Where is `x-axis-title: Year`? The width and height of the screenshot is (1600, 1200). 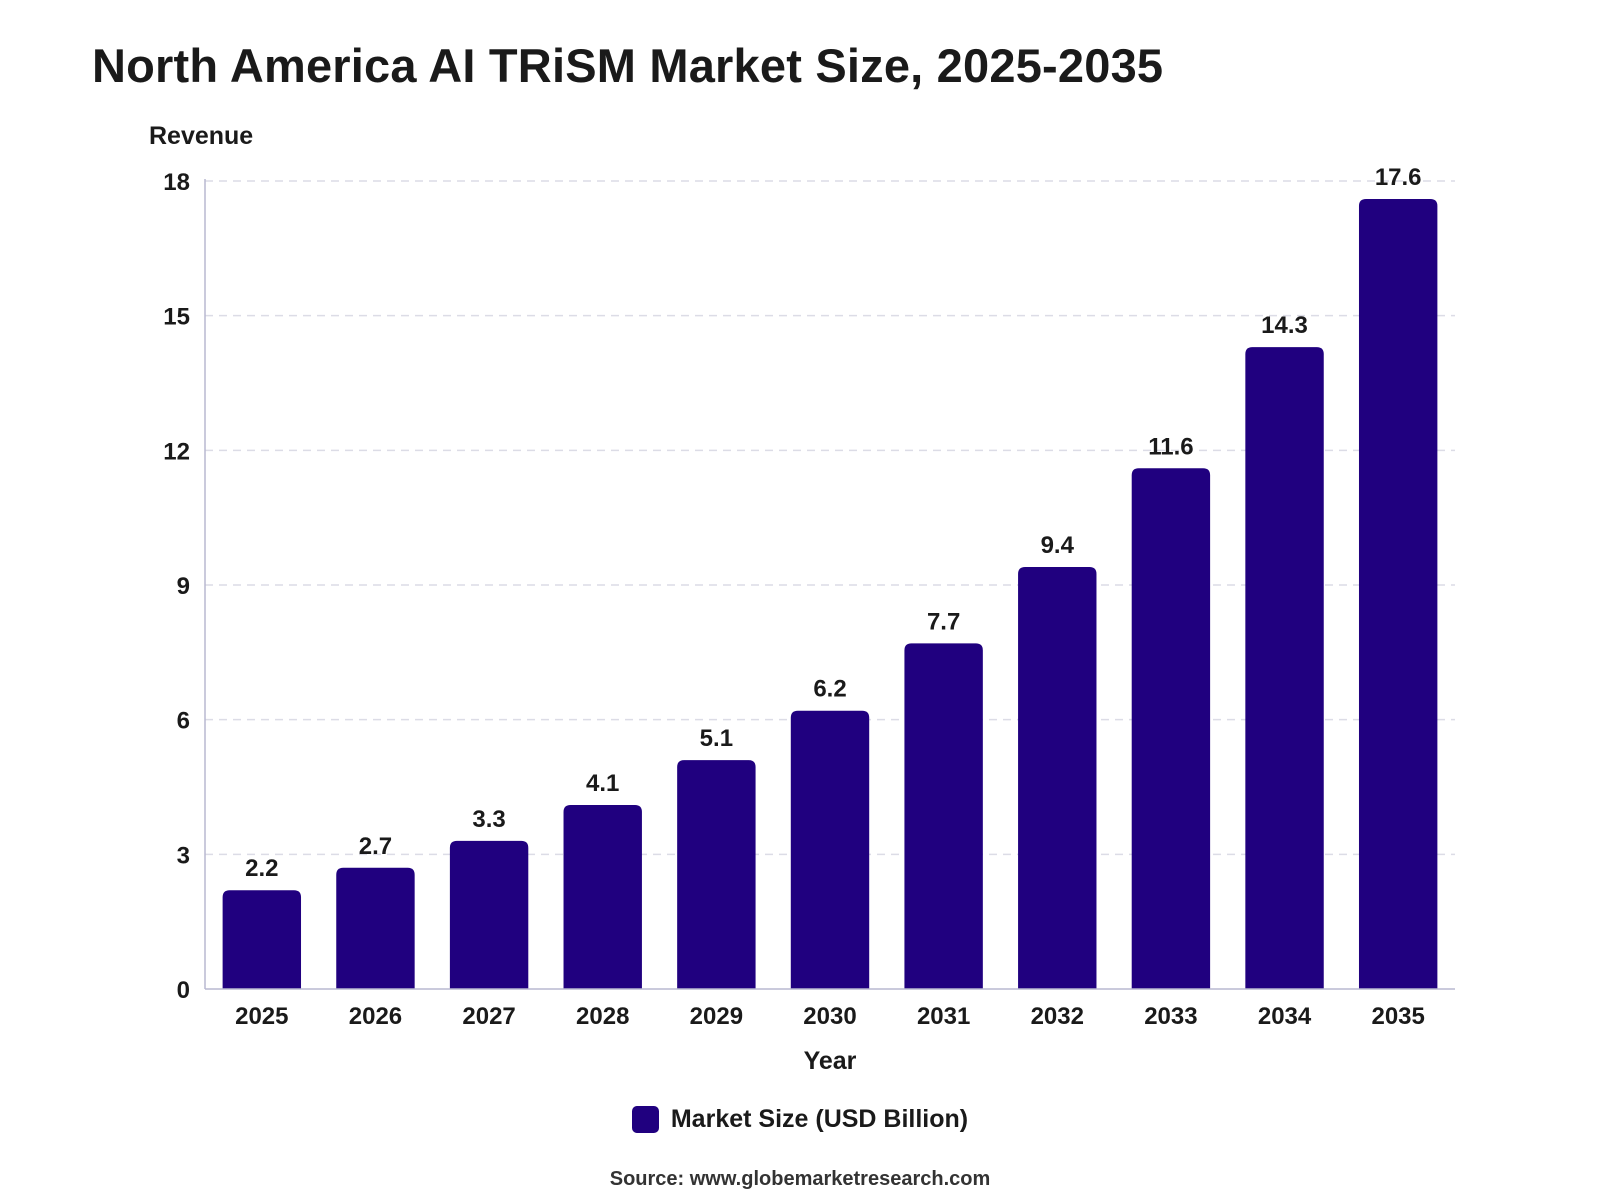 x-axis-title: Year is located at coordinates (830, 1061).